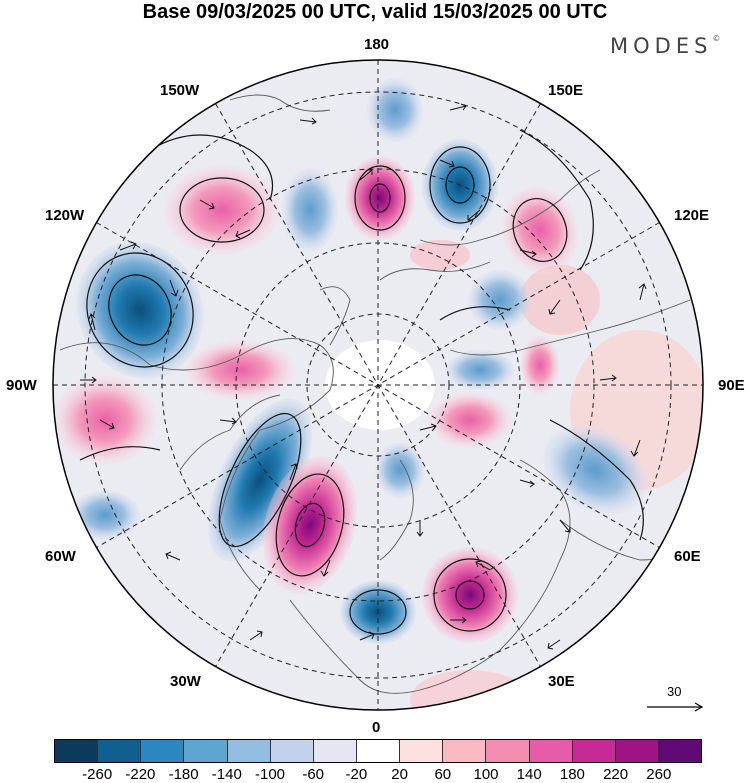 The image size is (750, 783). I want to click on colorbar-tick-label: -20, so click(356, 774).